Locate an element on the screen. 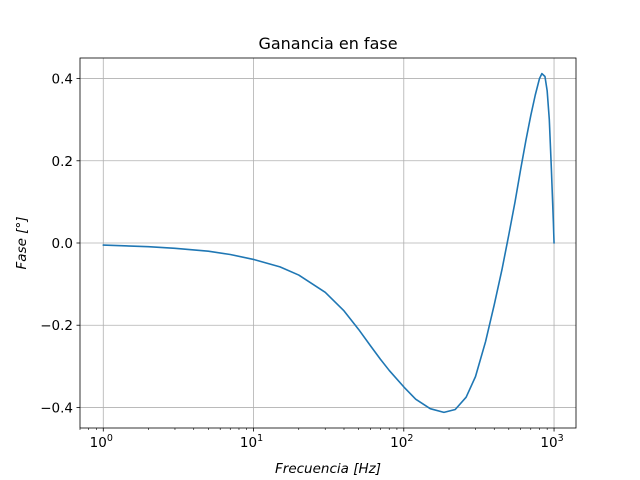 The image size is (640, 480). chart-title: Ganancia en fase is located at coordinates (327, 43).